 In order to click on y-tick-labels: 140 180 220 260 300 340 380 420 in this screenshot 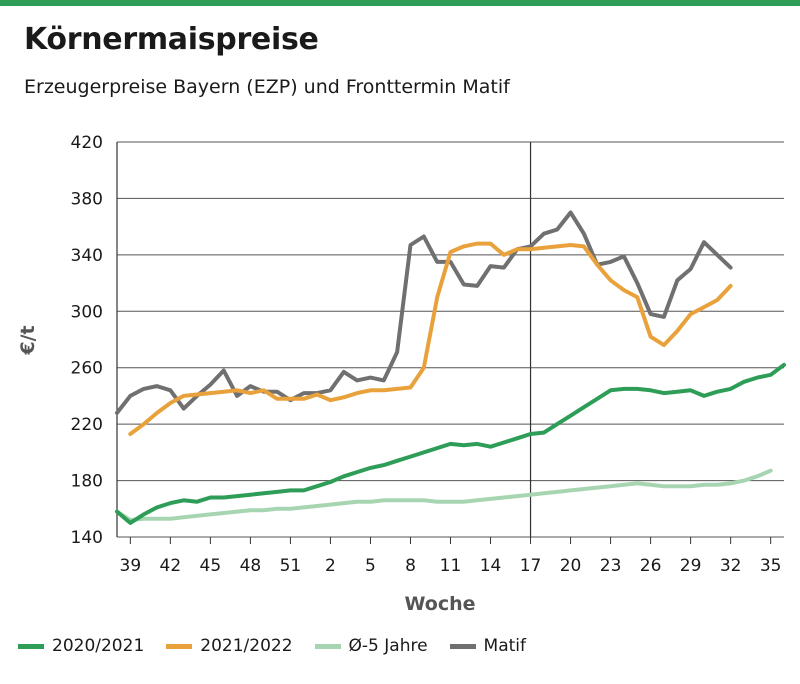, I will do `click(87, 340)`.